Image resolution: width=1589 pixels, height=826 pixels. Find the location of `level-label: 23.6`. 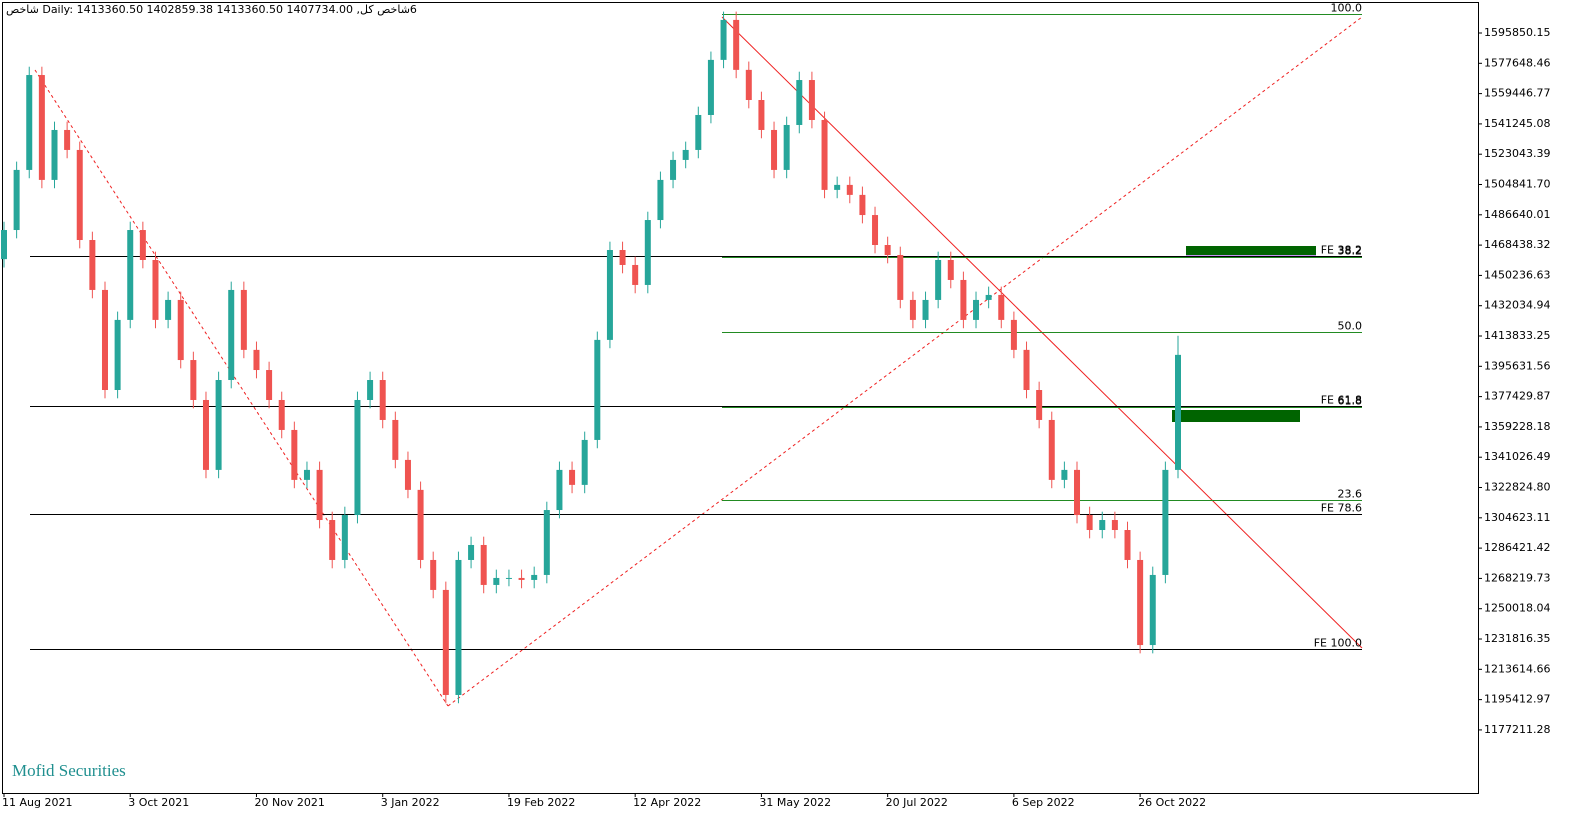

level-label: 23.6 is located at coordinates (1350, 494).